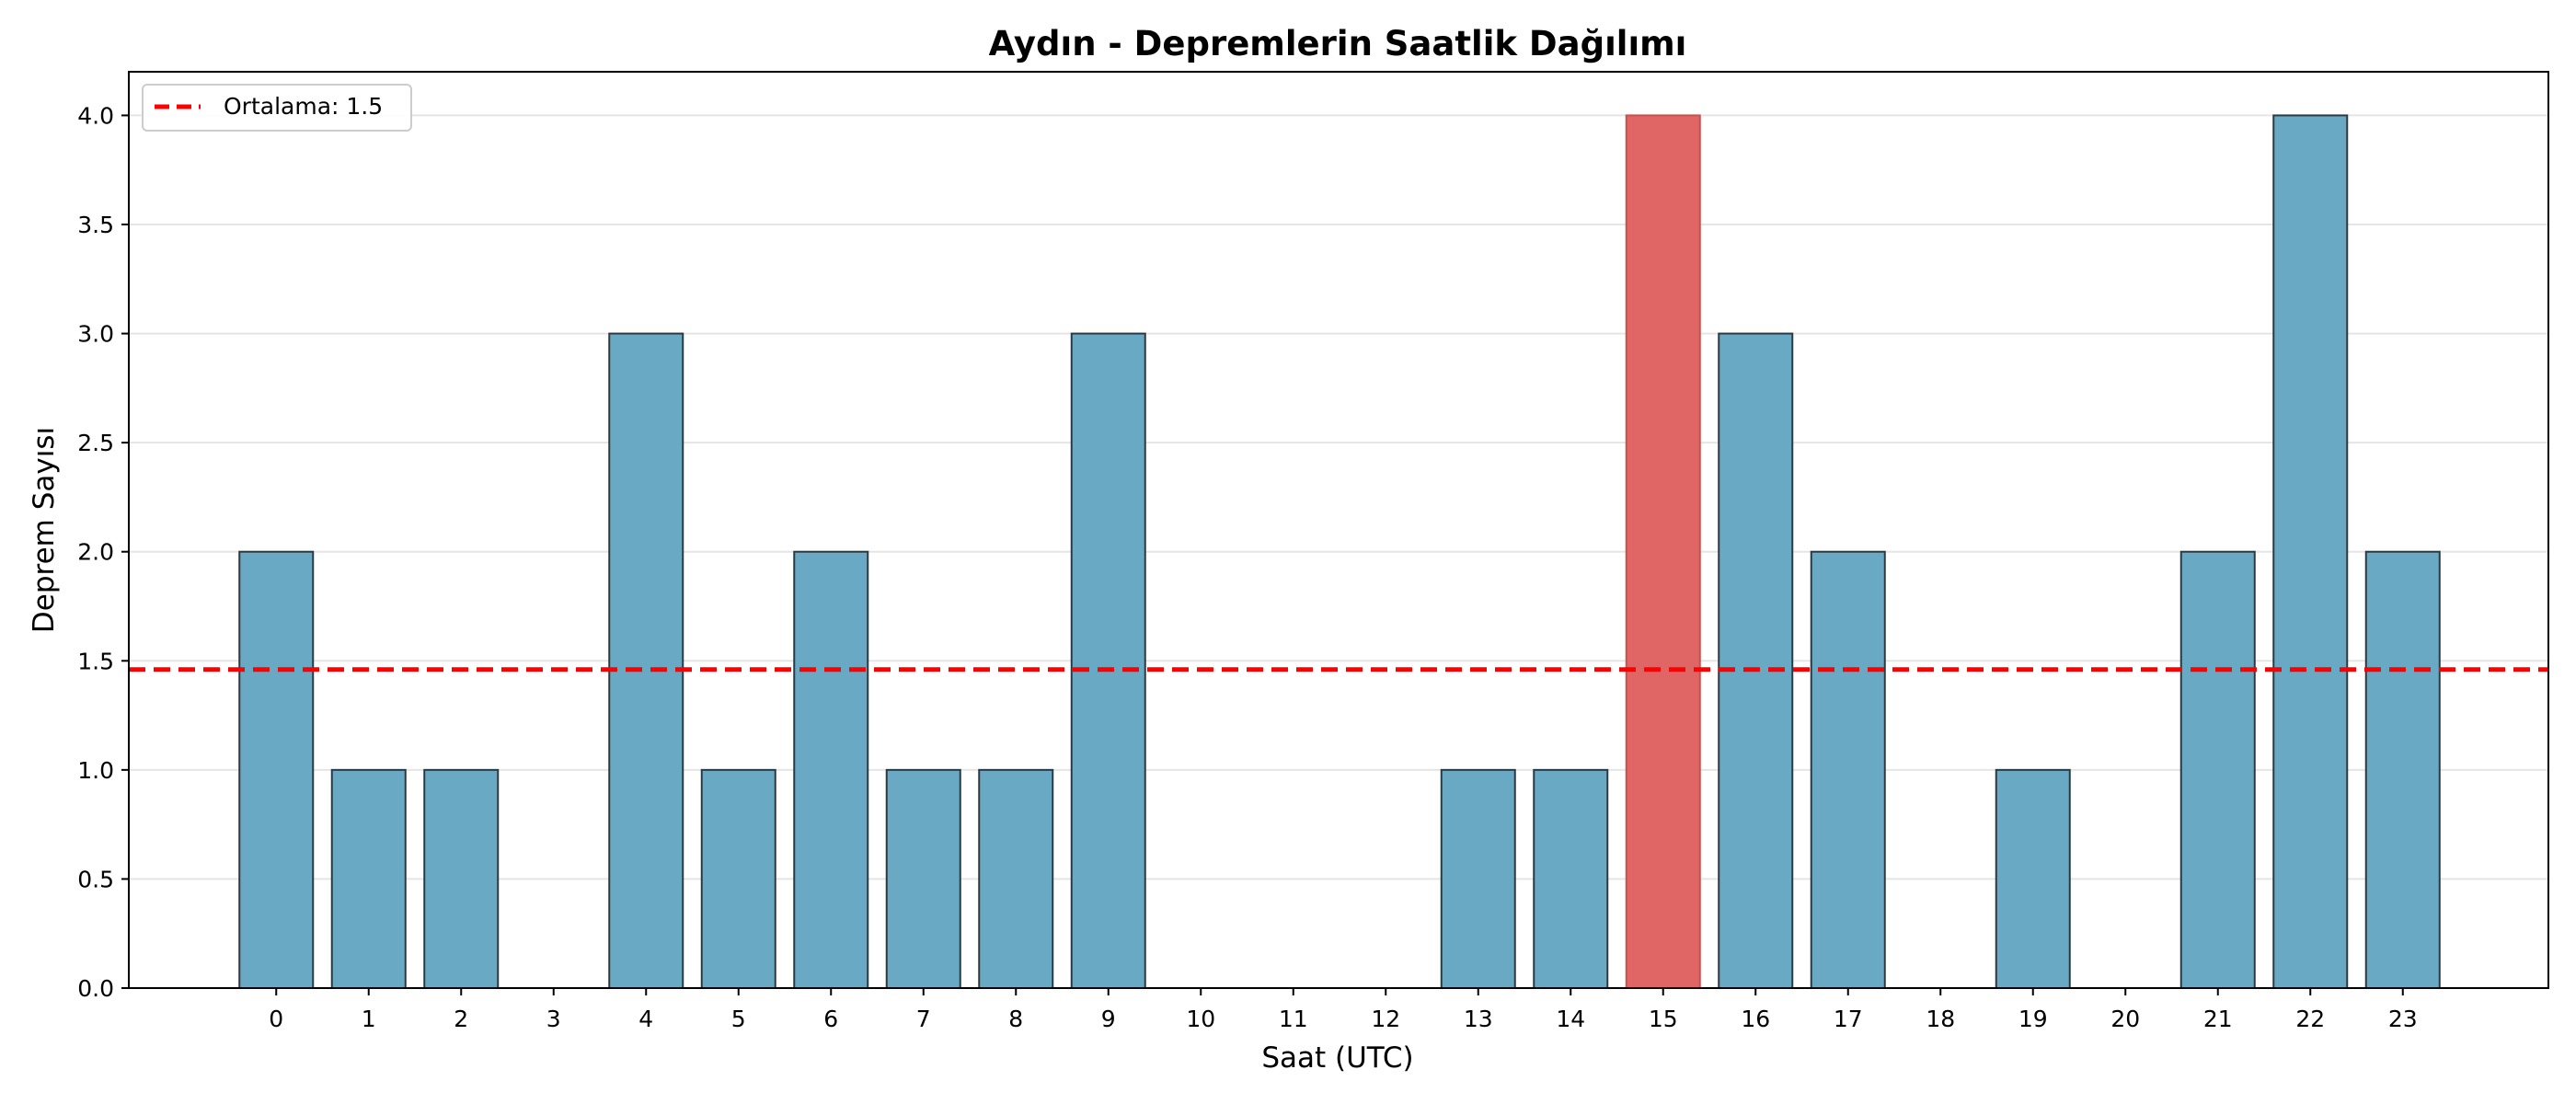 The height and width of the screenshot is (1104, 2576). I want to click on x-axis-ticks: 0 1 2 3 4 5 6 7 8 9 10 11 12 13 14 15 16 17 18 19 20 21 22 23, so click(1343, 1010).